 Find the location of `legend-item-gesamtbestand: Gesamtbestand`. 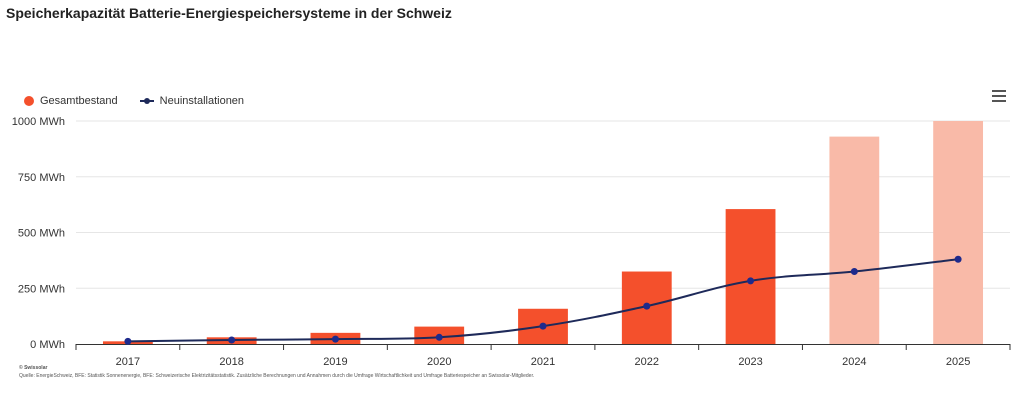

legend-item-gesamtbestand: Gesamtbestand is located at coordinates (71, 101).